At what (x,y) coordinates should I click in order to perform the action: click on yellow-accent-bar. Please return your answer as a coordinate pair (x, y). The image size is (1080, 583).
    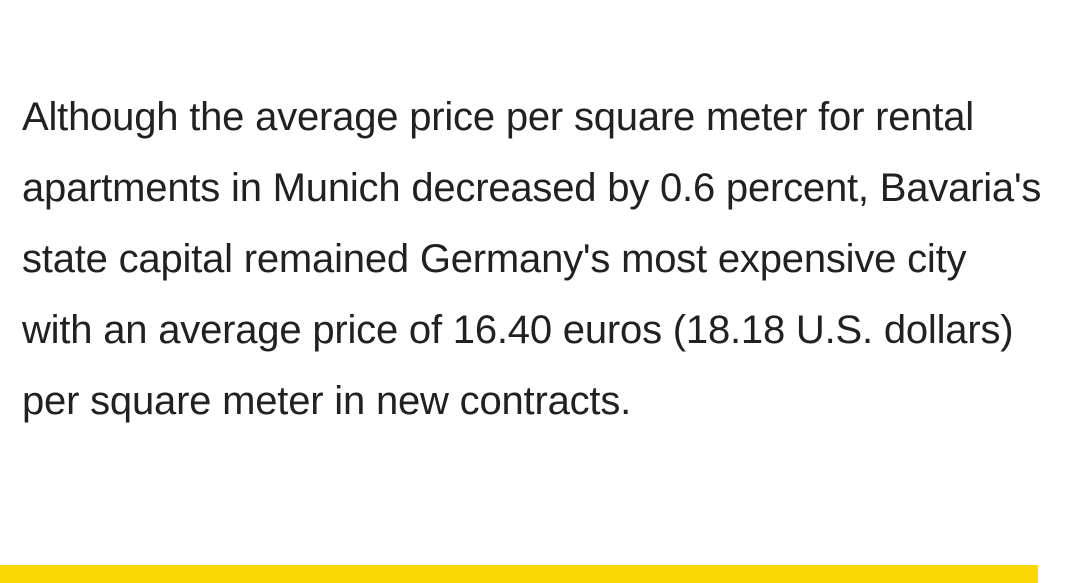
    Looking at the image, I should click on (519, 574).